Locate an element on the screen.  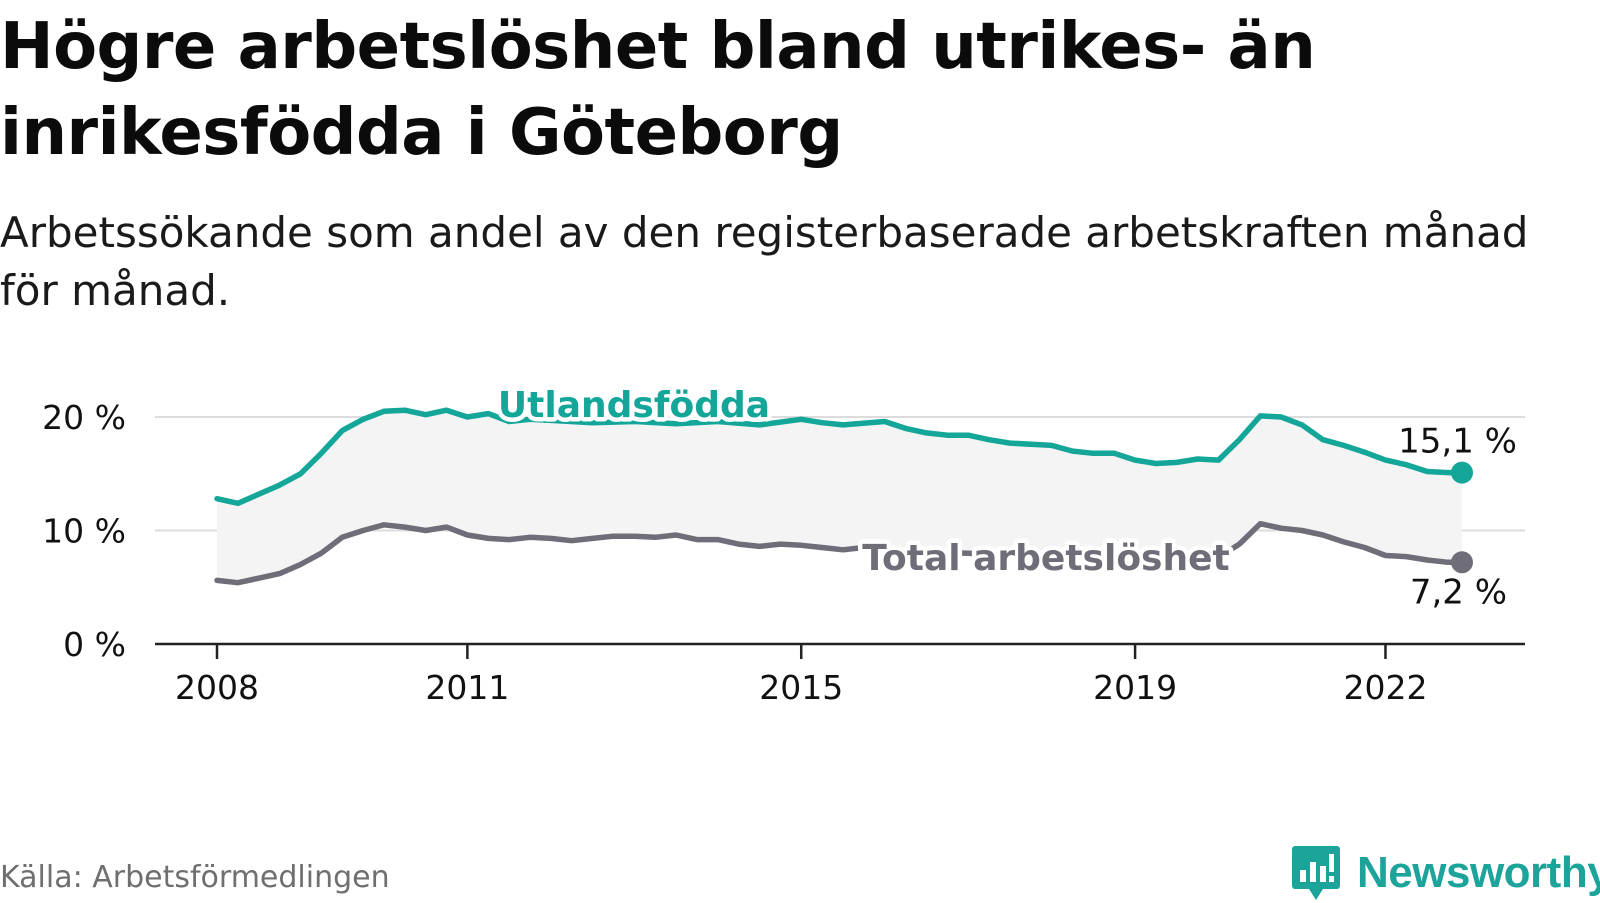
series-line-utlandsfodda is located at coordinates (839, 457).